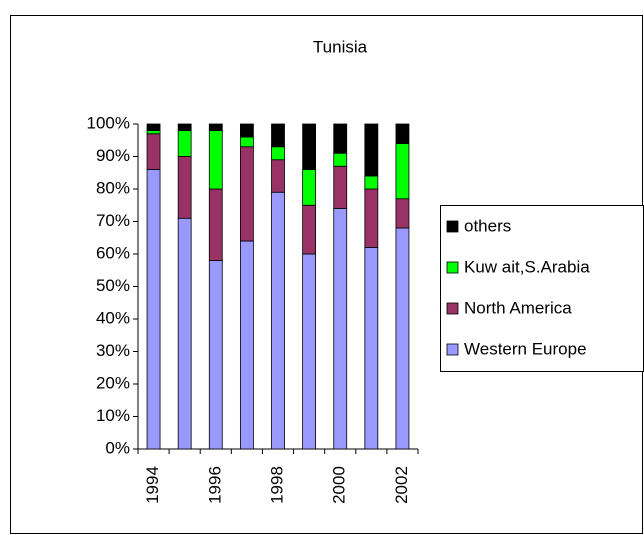  Describe the element at coordinates (117, 447) in the screenshot. I see `y-tick-label: 0%` at that location.